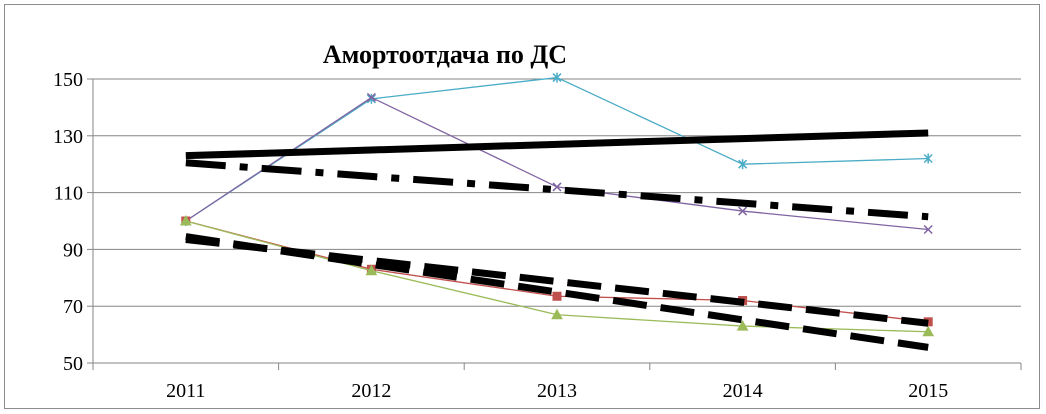 The image size is (1046, 414). I want to click on data-point-s2-2012, so click(371, 97).